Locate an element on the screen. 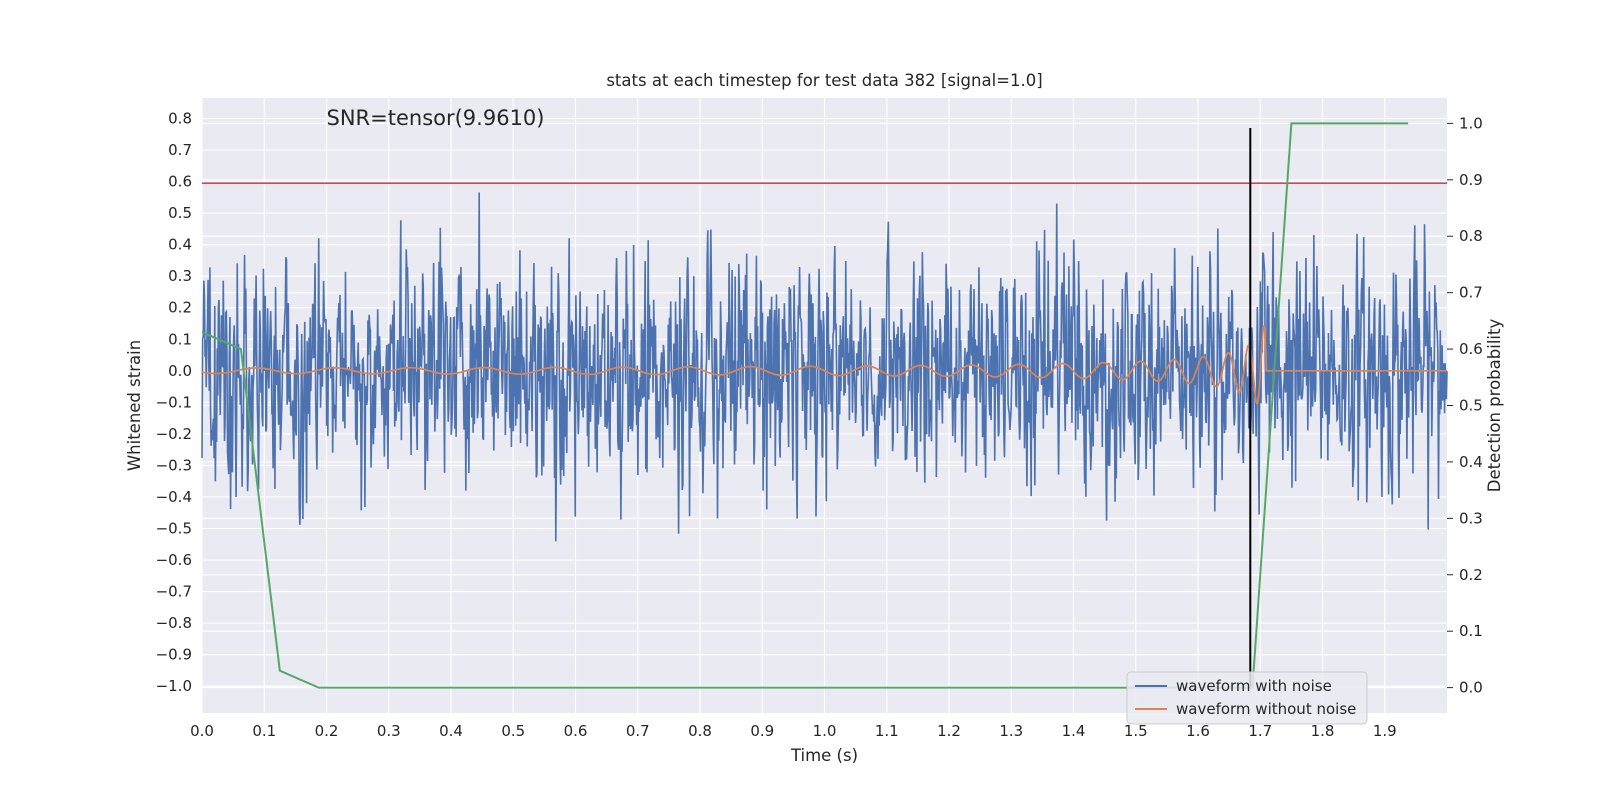  y-tick-label: −0.6 is located at coordinates (174, 560).